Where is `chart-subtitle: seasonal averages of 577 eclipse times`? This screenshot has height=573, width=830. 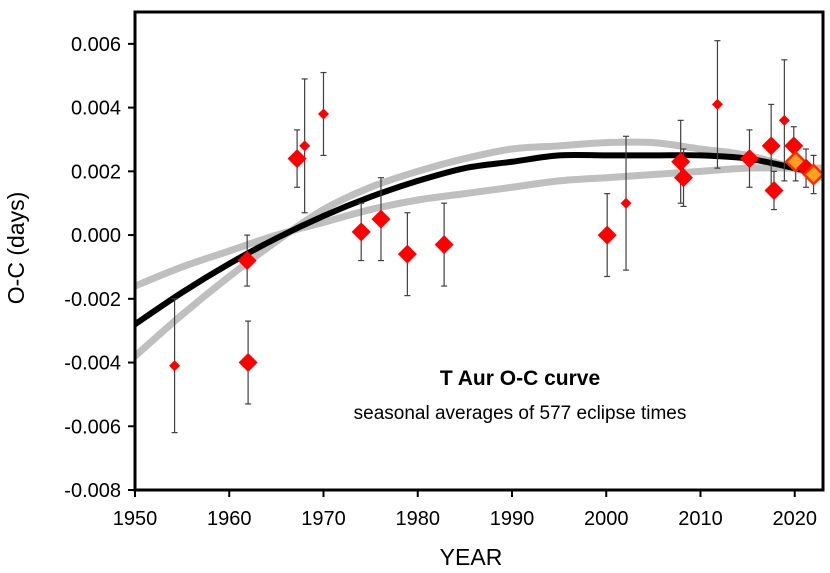
chart-subtitle: seasonal averages of 577 eclipse times is located at coordinates (520, 413).